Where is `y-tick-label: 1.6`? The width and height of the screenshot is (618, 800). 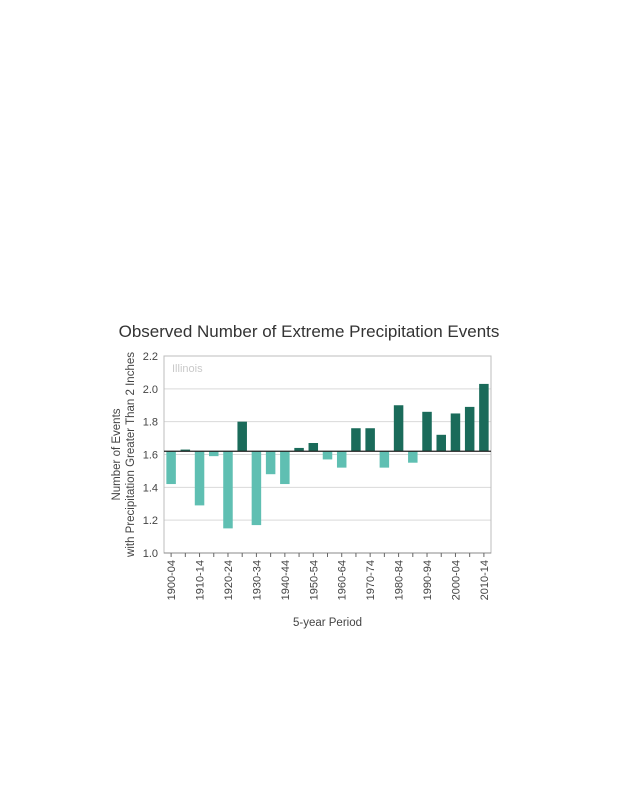 y-tick-label: 1.6 is located at coordinates (150, 456).